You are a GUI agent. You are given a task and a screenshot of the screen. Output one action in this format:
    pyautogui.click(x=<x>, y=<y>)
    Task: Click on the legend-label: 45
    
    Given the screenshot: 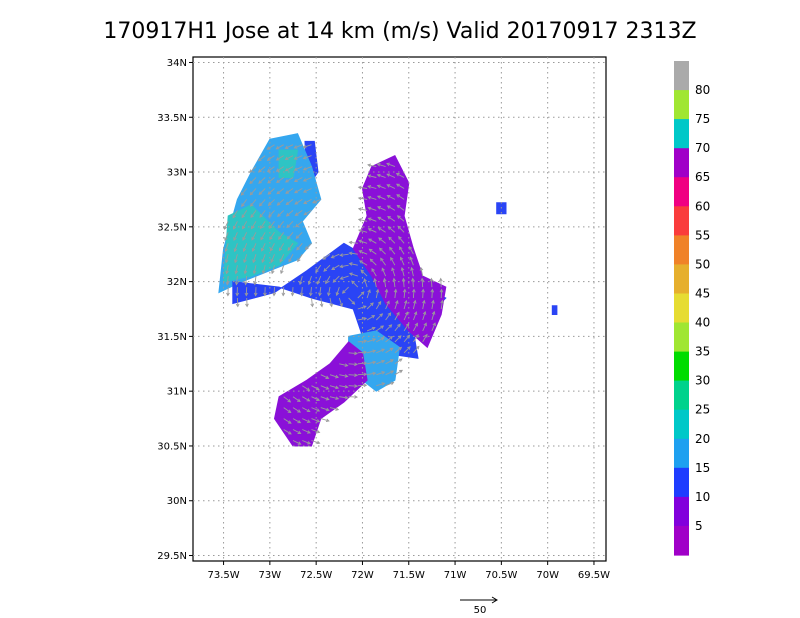 What is the action you would take?
    pyautogui.click(x=702, y=294)
    